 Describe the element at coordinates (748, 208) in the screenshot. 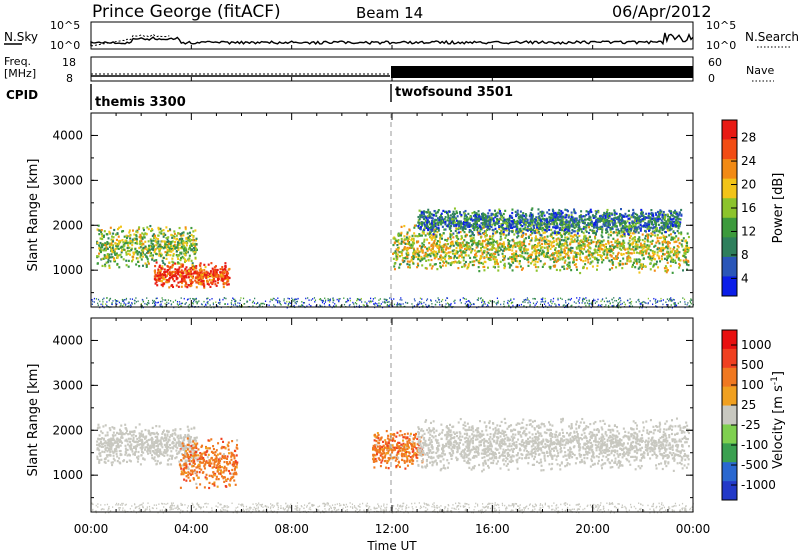

I see `colorbar-tick-label: 16` at that location.